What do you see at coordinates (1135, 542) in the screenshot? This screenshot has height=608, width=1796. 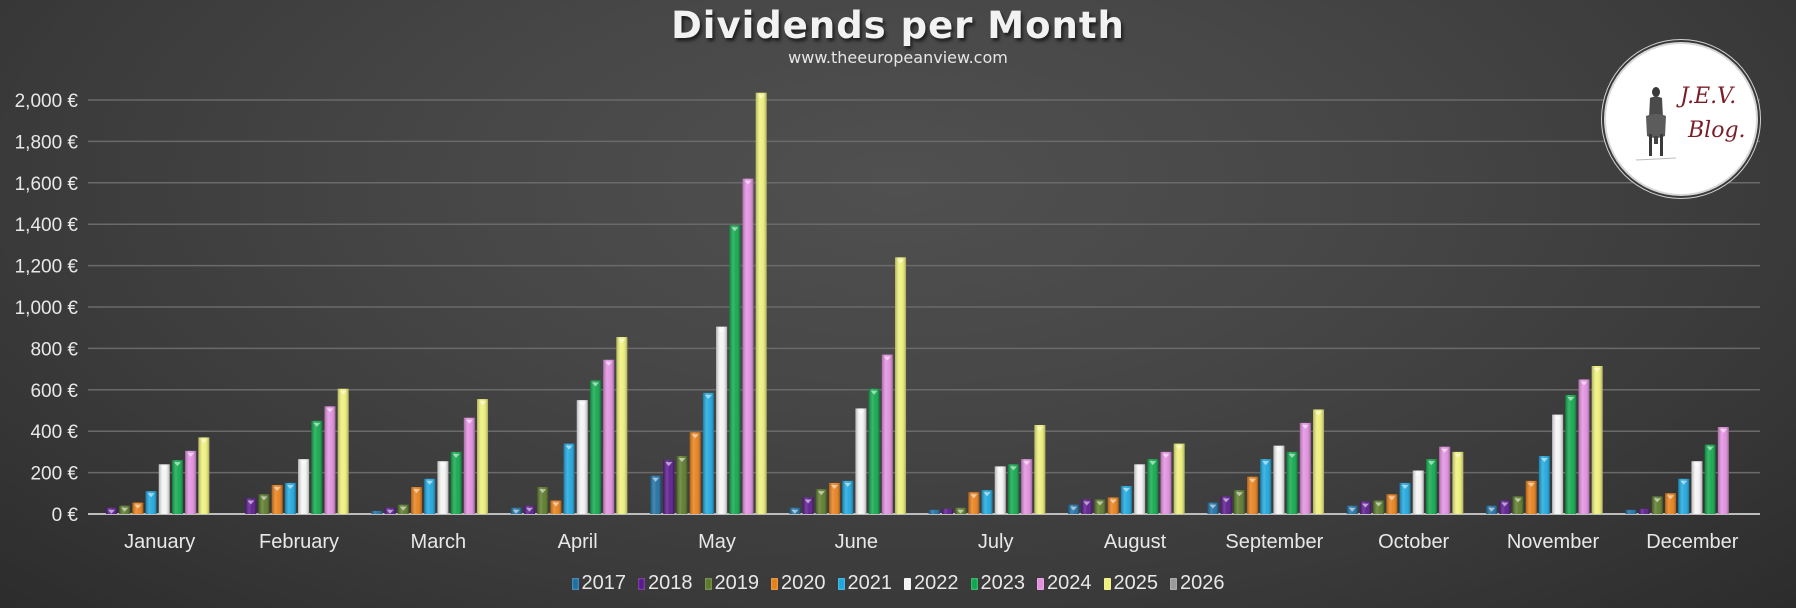 I see `x-tick-label: August` at bounding box center [1135, 542].